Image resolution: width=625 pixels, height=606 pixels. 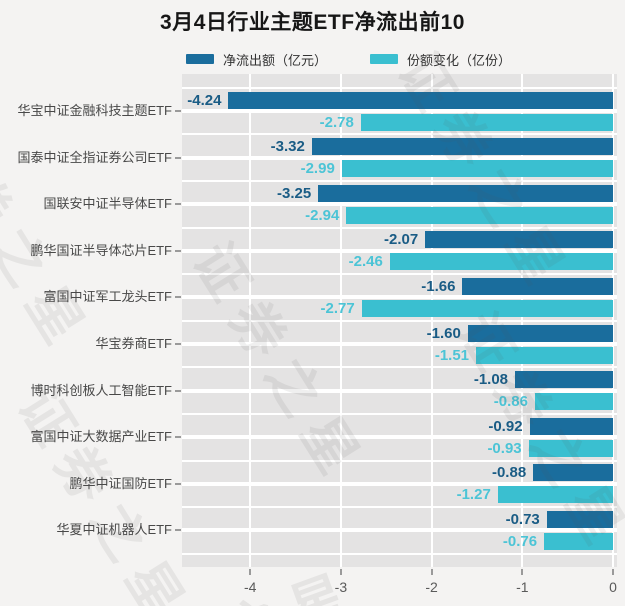 I want to click on category-label: 博时科创板人工智能ETF, so click(x=101, y=390).